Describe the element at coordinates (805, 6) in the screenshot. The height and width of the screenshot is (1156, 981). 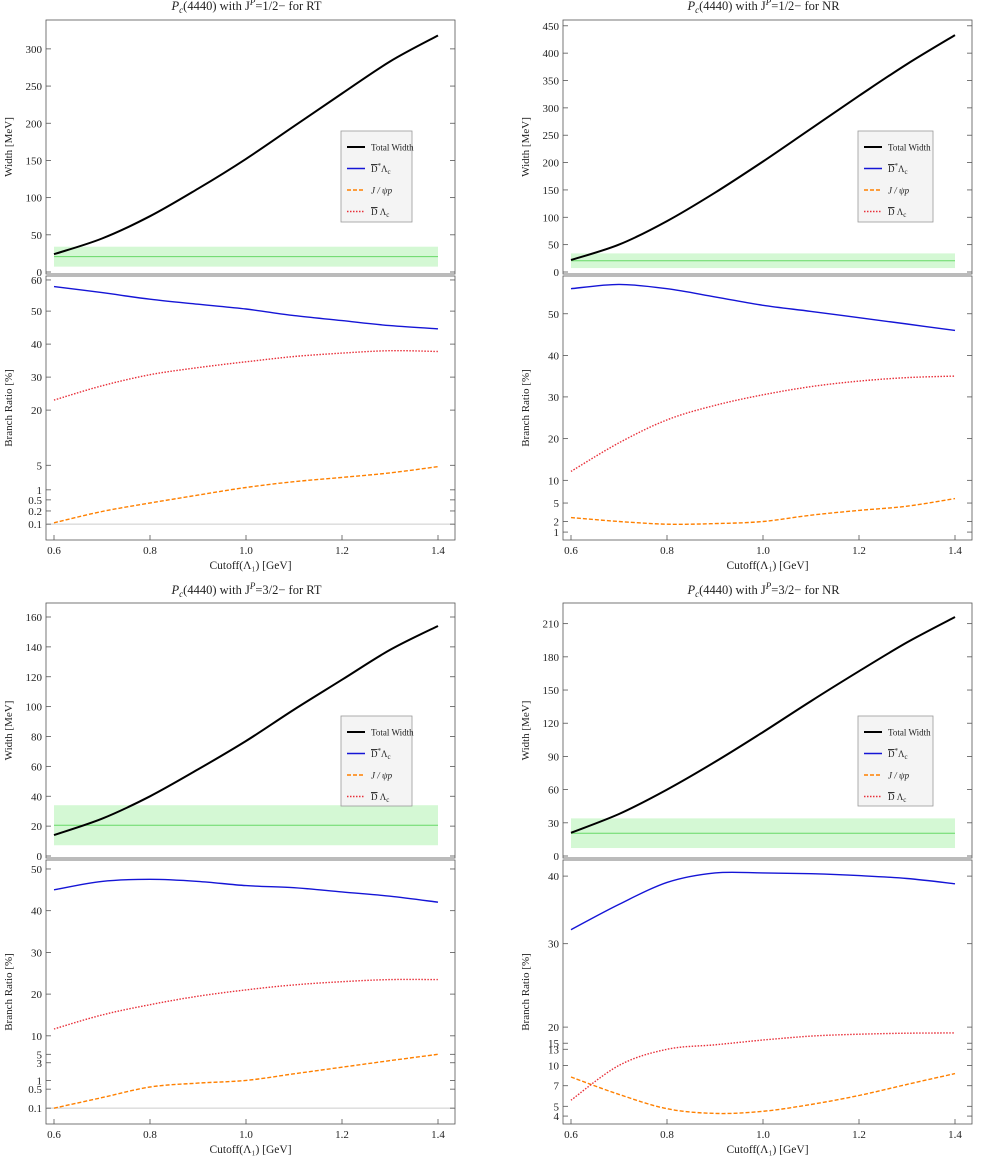
I see `text-part: =1/2− for NR` at that location.